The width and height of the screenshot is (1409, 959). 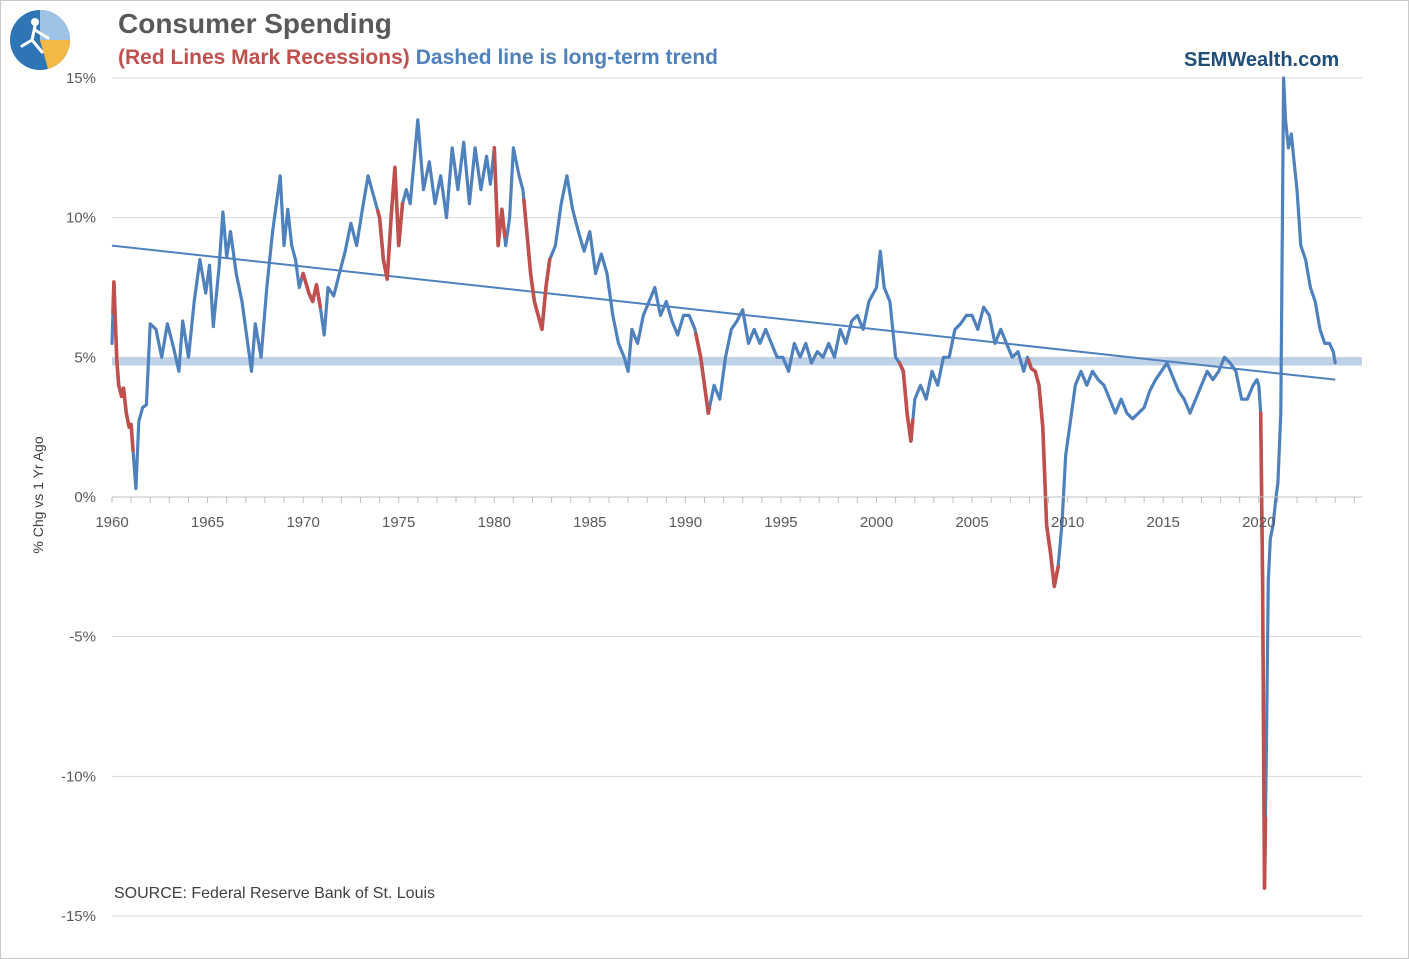 What do you see at coordinates (111, 522) in the screenshot?
I see `x-tick-label: 1960` at bounding box center [111, 522].